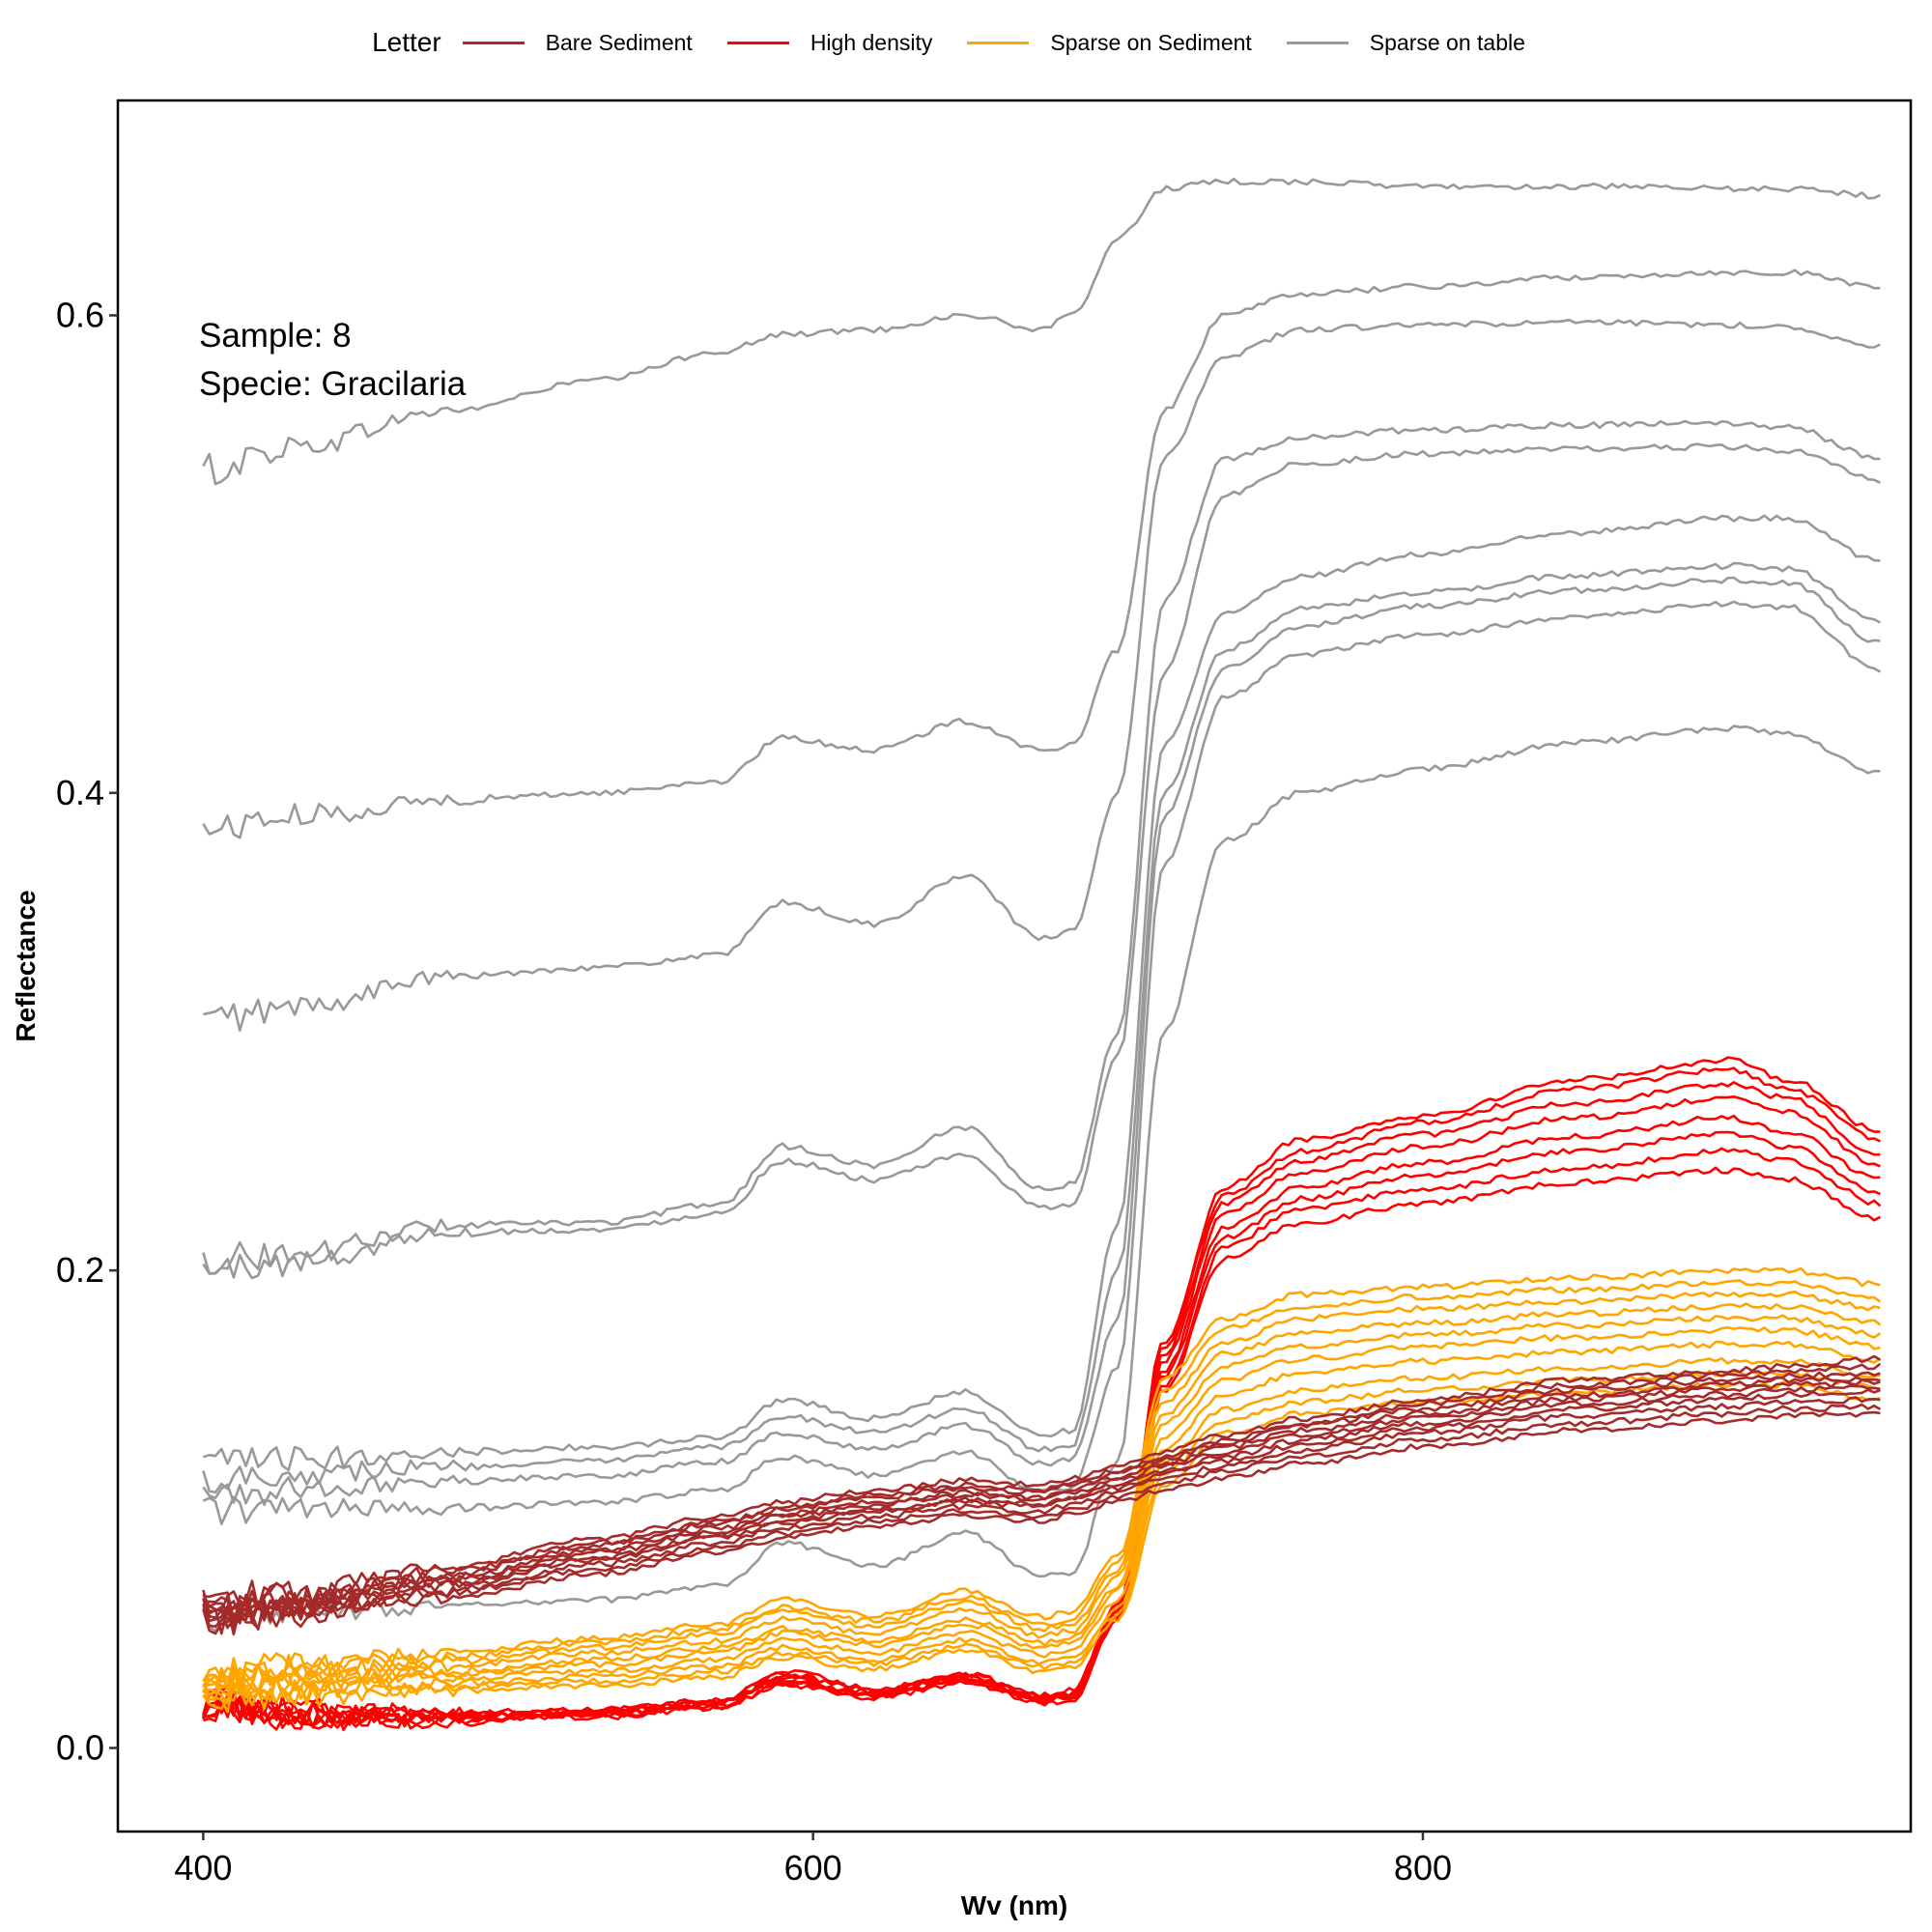 This screenshot has height=1932, width=1932. I want to click on legend-item-sparse-on-sediment: Sparse on Sediment, so click(1109, 42).